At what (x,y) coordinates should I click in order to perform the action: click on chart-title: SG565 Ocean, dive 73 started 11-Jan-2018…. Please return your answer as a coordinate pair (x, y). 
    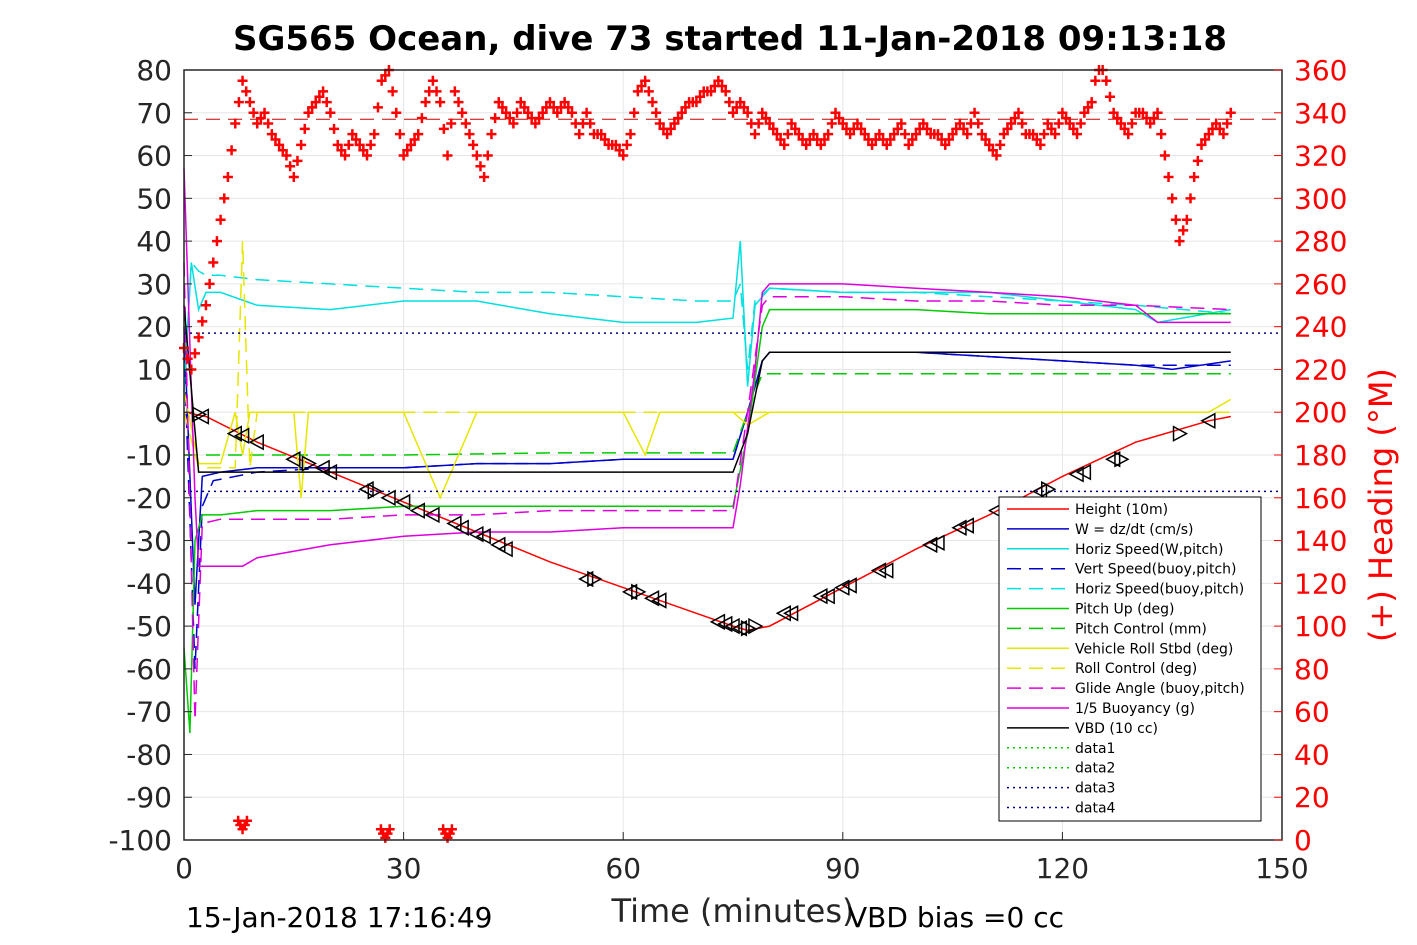
    Looking at the image, I should click on (730, 39).